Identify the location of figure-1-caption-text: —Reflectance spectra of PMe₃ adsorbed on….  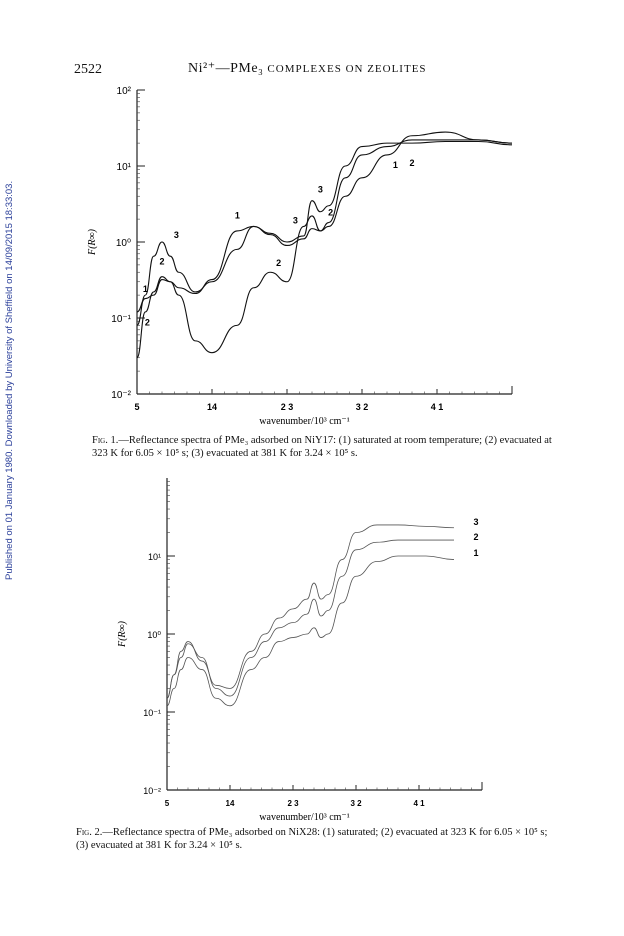
(307, 440).